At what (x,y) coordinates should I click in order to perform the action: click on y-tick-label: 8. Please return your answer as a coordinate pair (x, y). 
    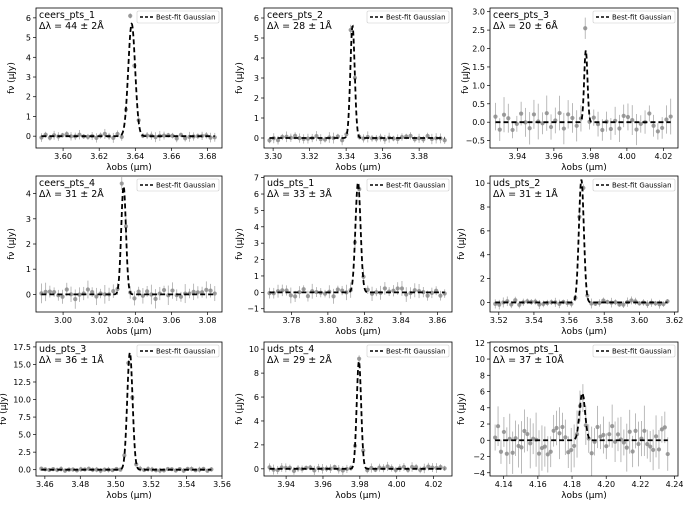
    Looking at the image, I should click on (256, 373).